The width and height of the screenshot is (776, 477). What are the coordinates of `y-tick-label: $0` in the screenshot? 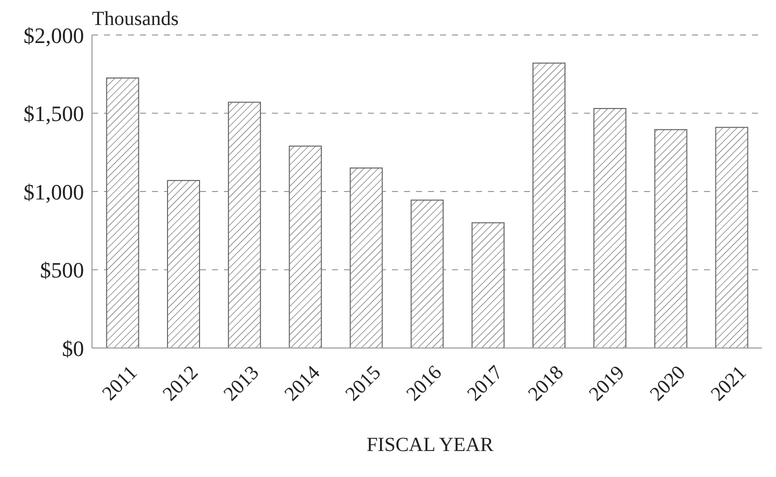 It's located at (73, 348).